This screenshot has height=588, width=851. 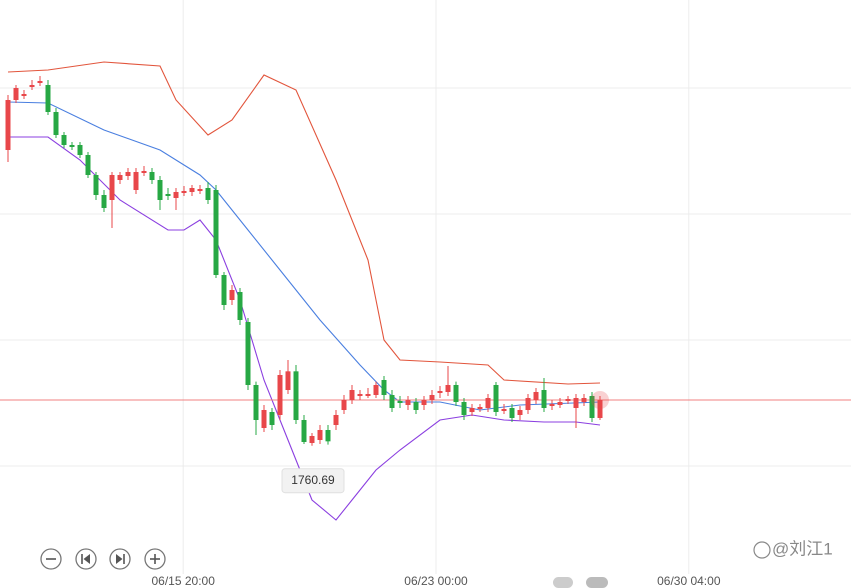 What do you see at coordinates (155, 559) in the screenshot?
I see `zoom-in-button` at bounding box center [155, 559].